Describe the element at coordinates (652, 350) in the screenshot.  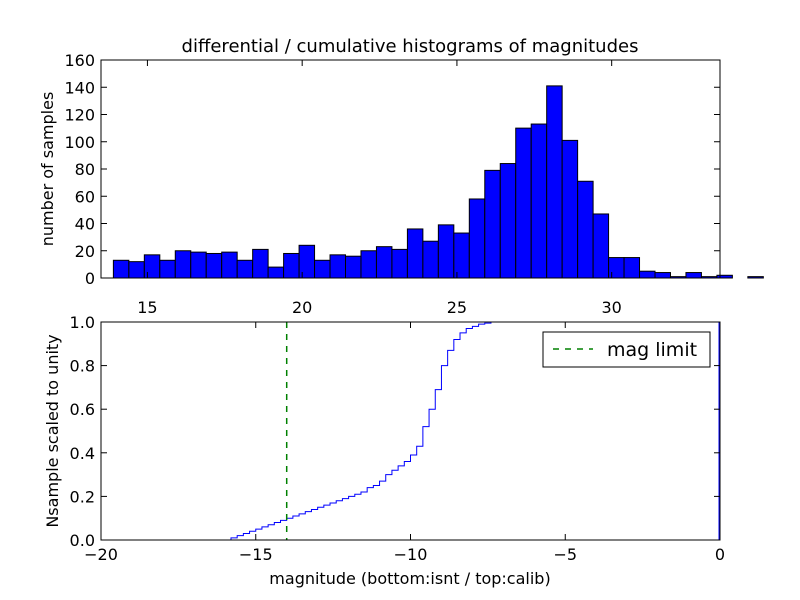
I see `legend-label-mag-limit: mag limit` at that location.